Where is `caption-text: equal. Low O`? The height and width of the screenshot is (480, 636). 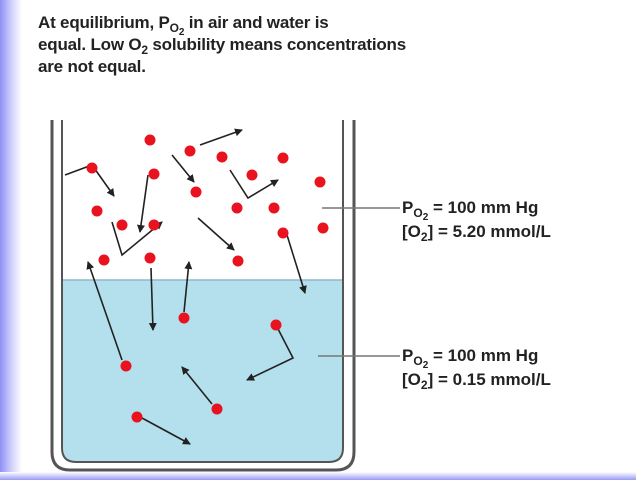
caption-text: equal. Low O is located at coordinates (90, 44).